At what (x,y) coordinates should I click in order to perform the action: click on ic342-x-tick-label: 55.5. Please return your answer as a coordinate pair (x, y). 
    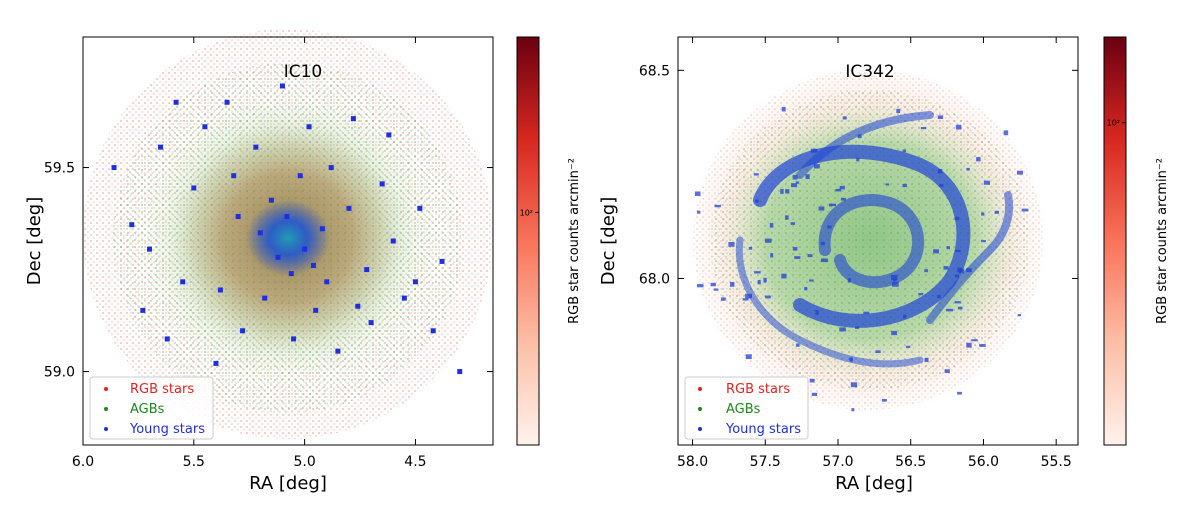
    Looking at the image, I should click on (1056, 462).